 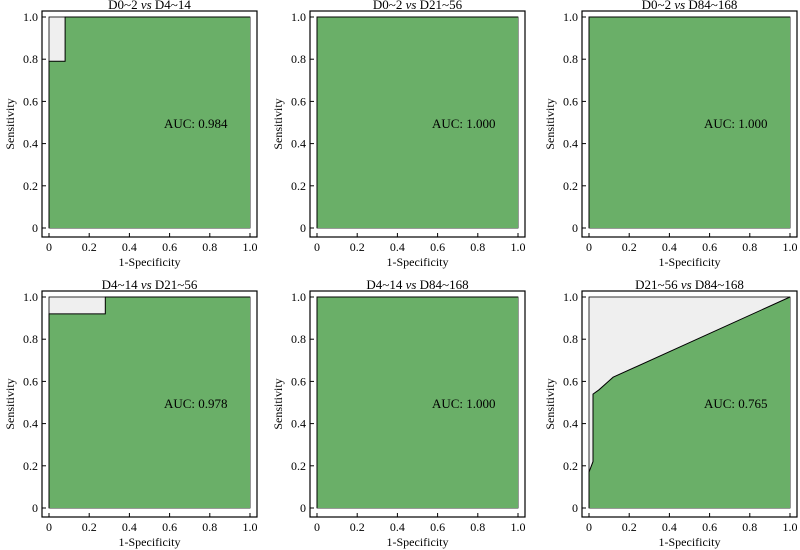 I want to click on panel-title: D4~14 vs D21~56, so click(x=150, y=284).